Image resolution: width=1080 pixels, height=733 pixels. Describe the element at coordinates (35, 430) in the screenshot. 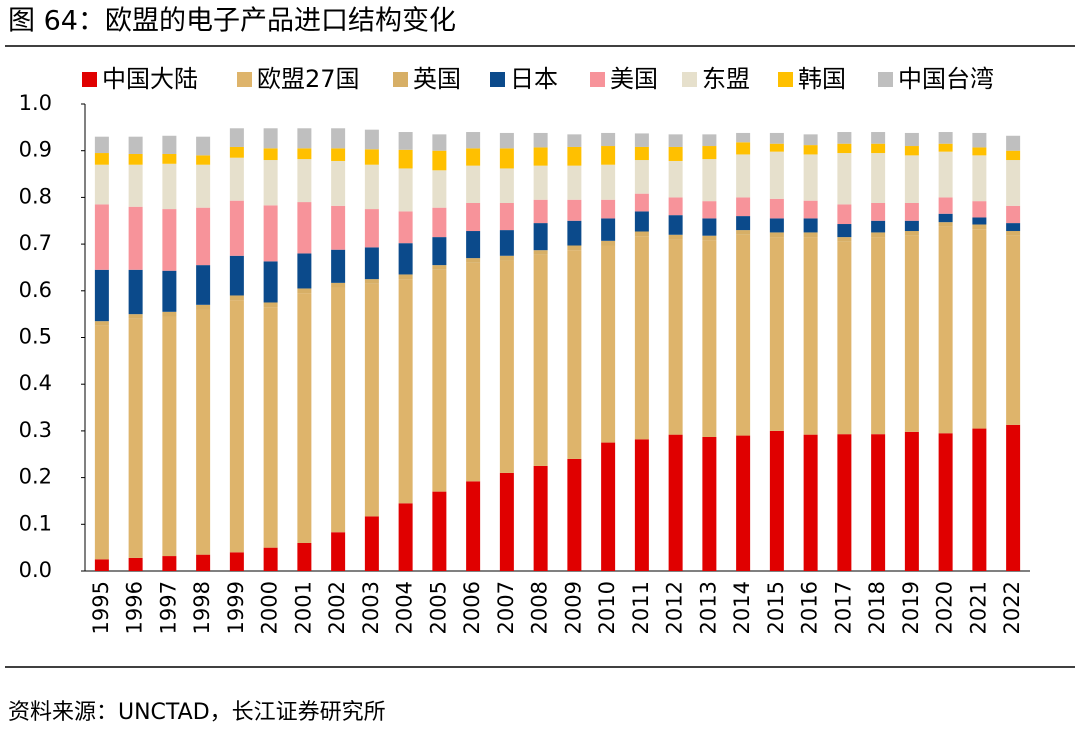

I see `y-tick-label: 0.3` at that location.